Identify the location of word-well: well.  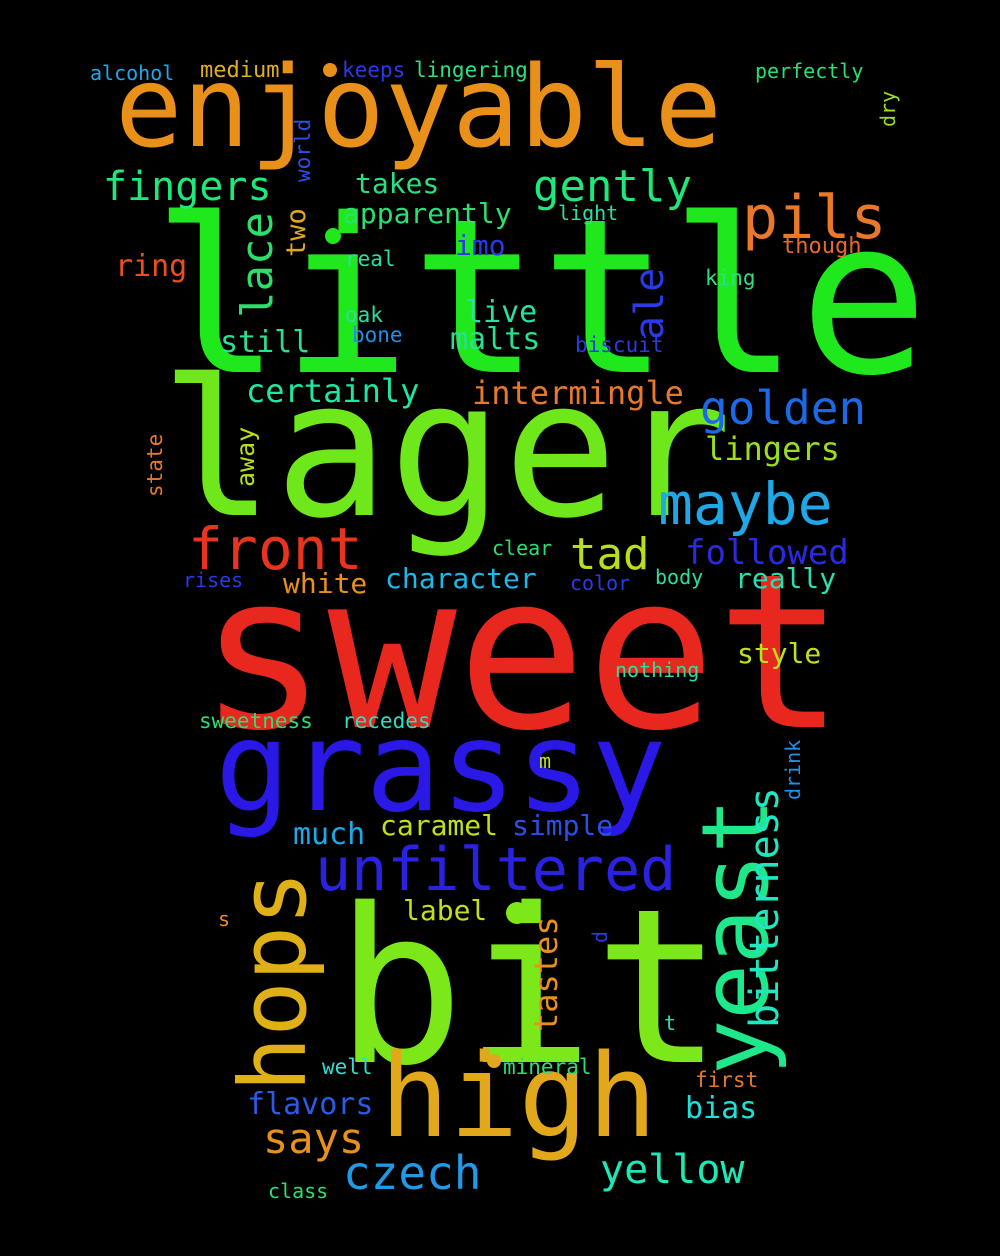
(347, 1067).